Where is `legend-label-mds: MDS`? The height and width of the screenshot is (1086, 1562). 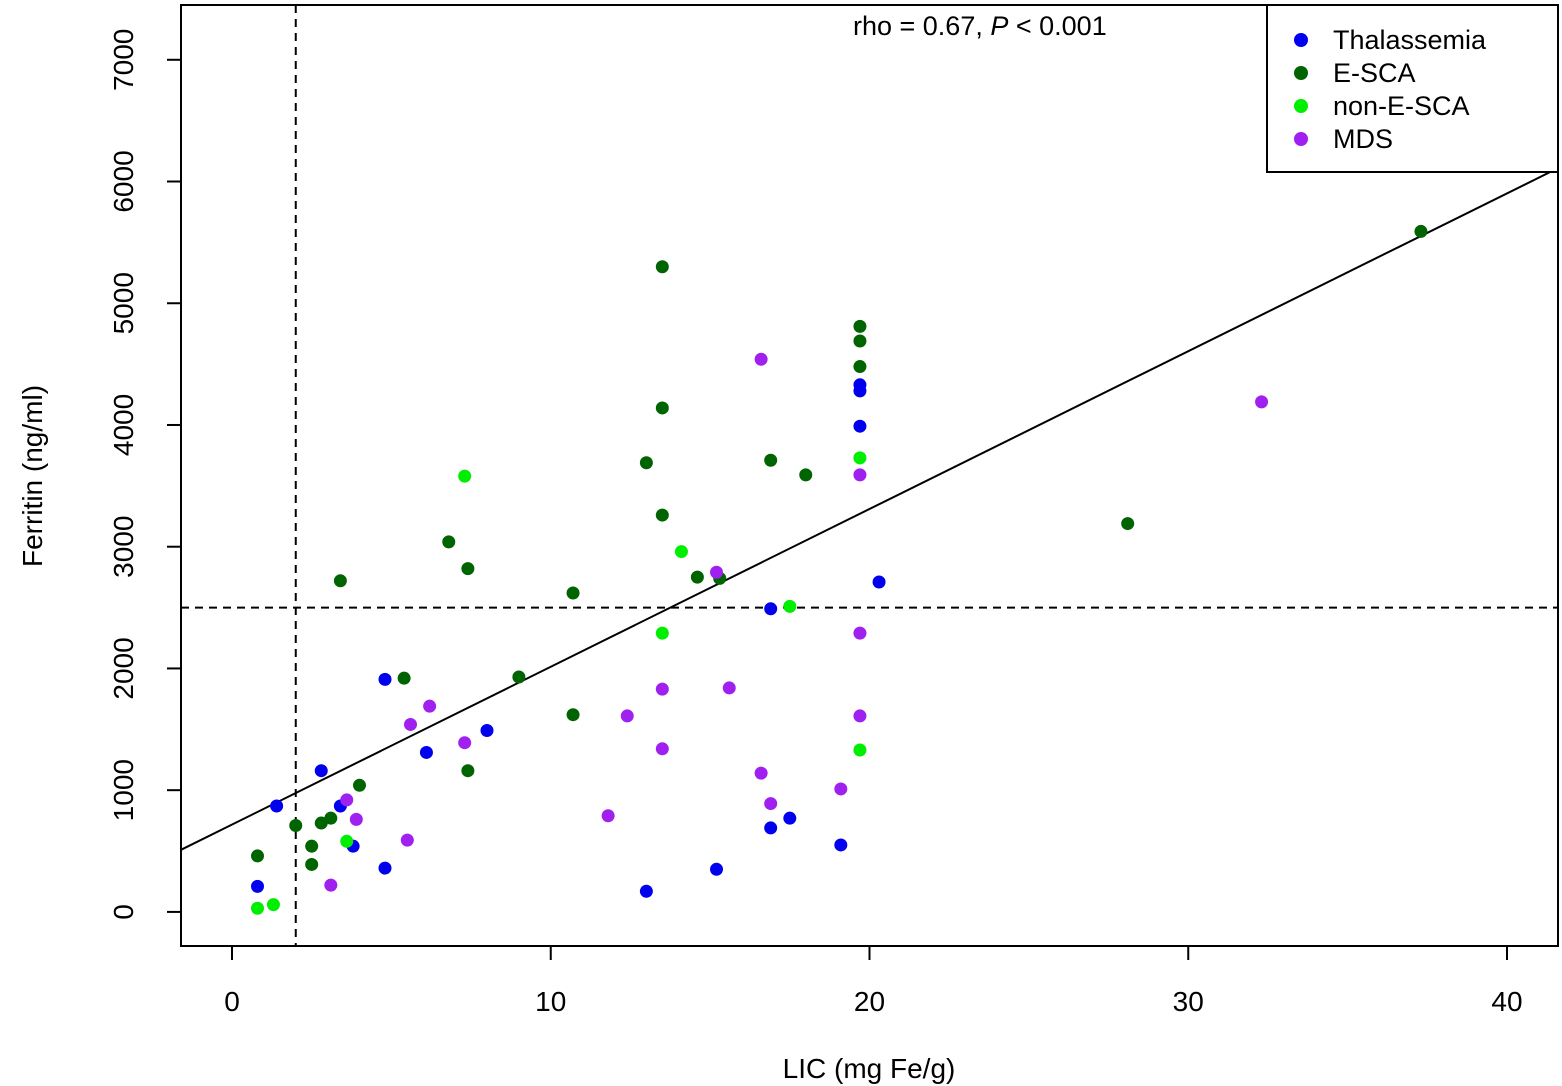
legend-label-mds: MDS is located at coordinates (1363, 139).